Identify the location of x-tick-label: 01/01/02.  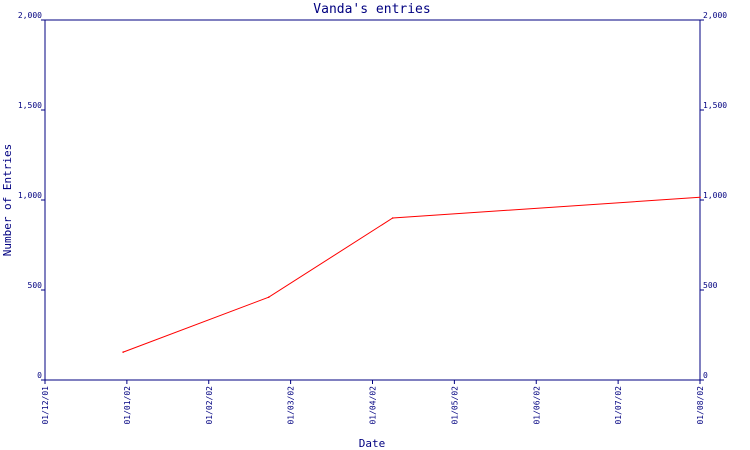
(127, 405).